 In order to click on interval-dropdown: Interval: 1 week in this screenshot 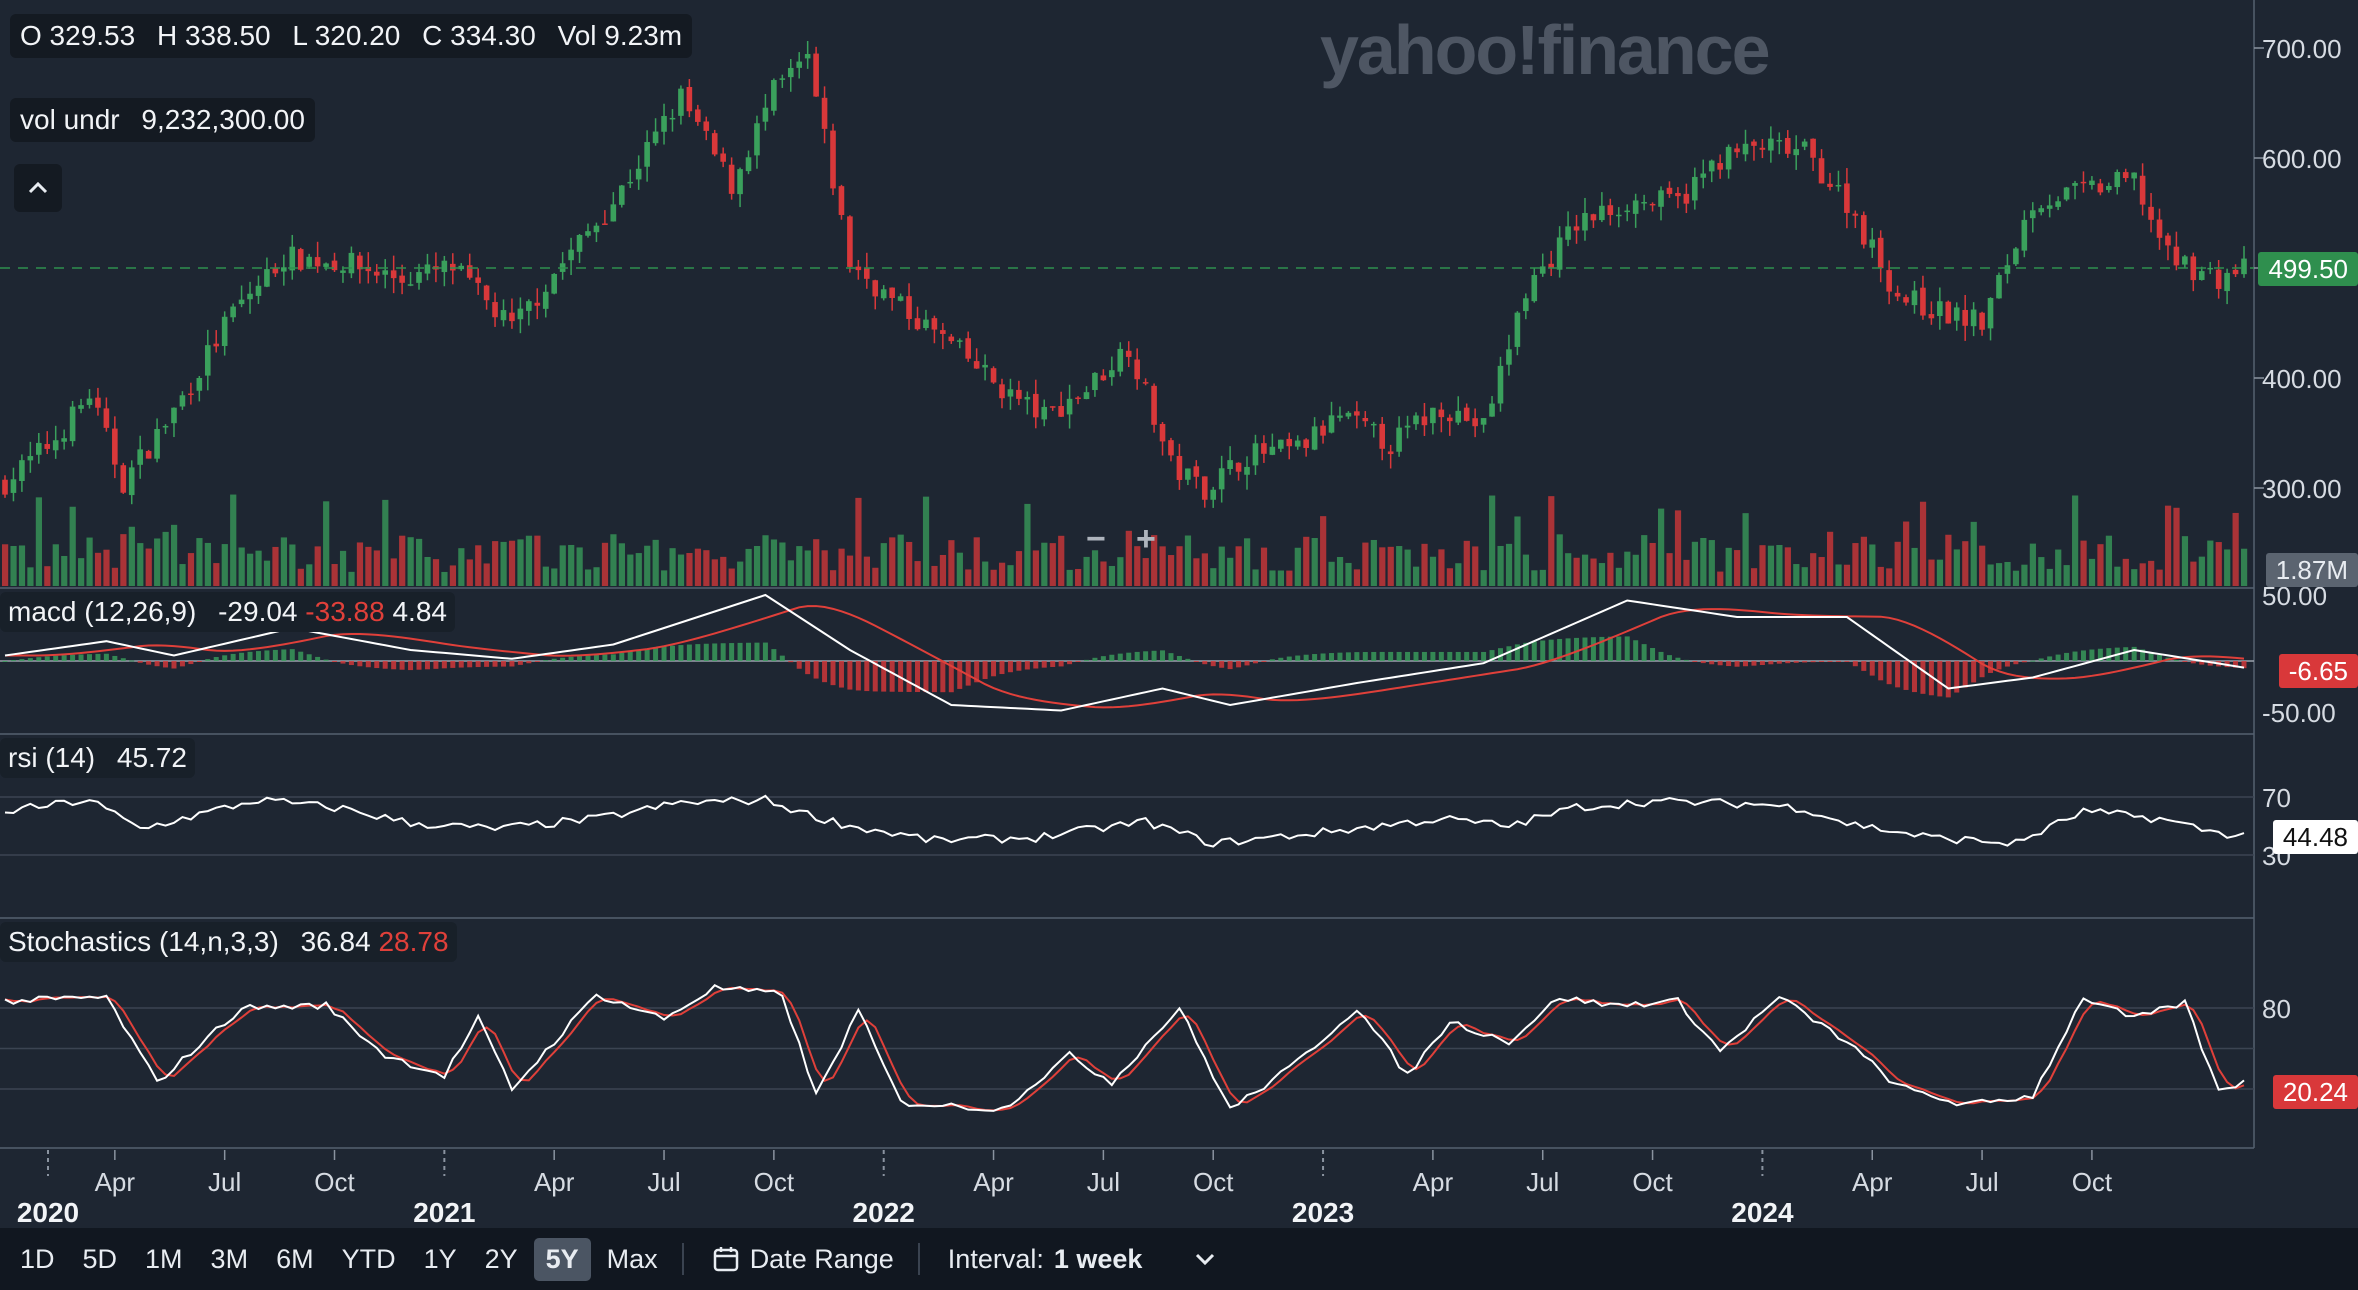, I will do `click(1082, 1259)`.